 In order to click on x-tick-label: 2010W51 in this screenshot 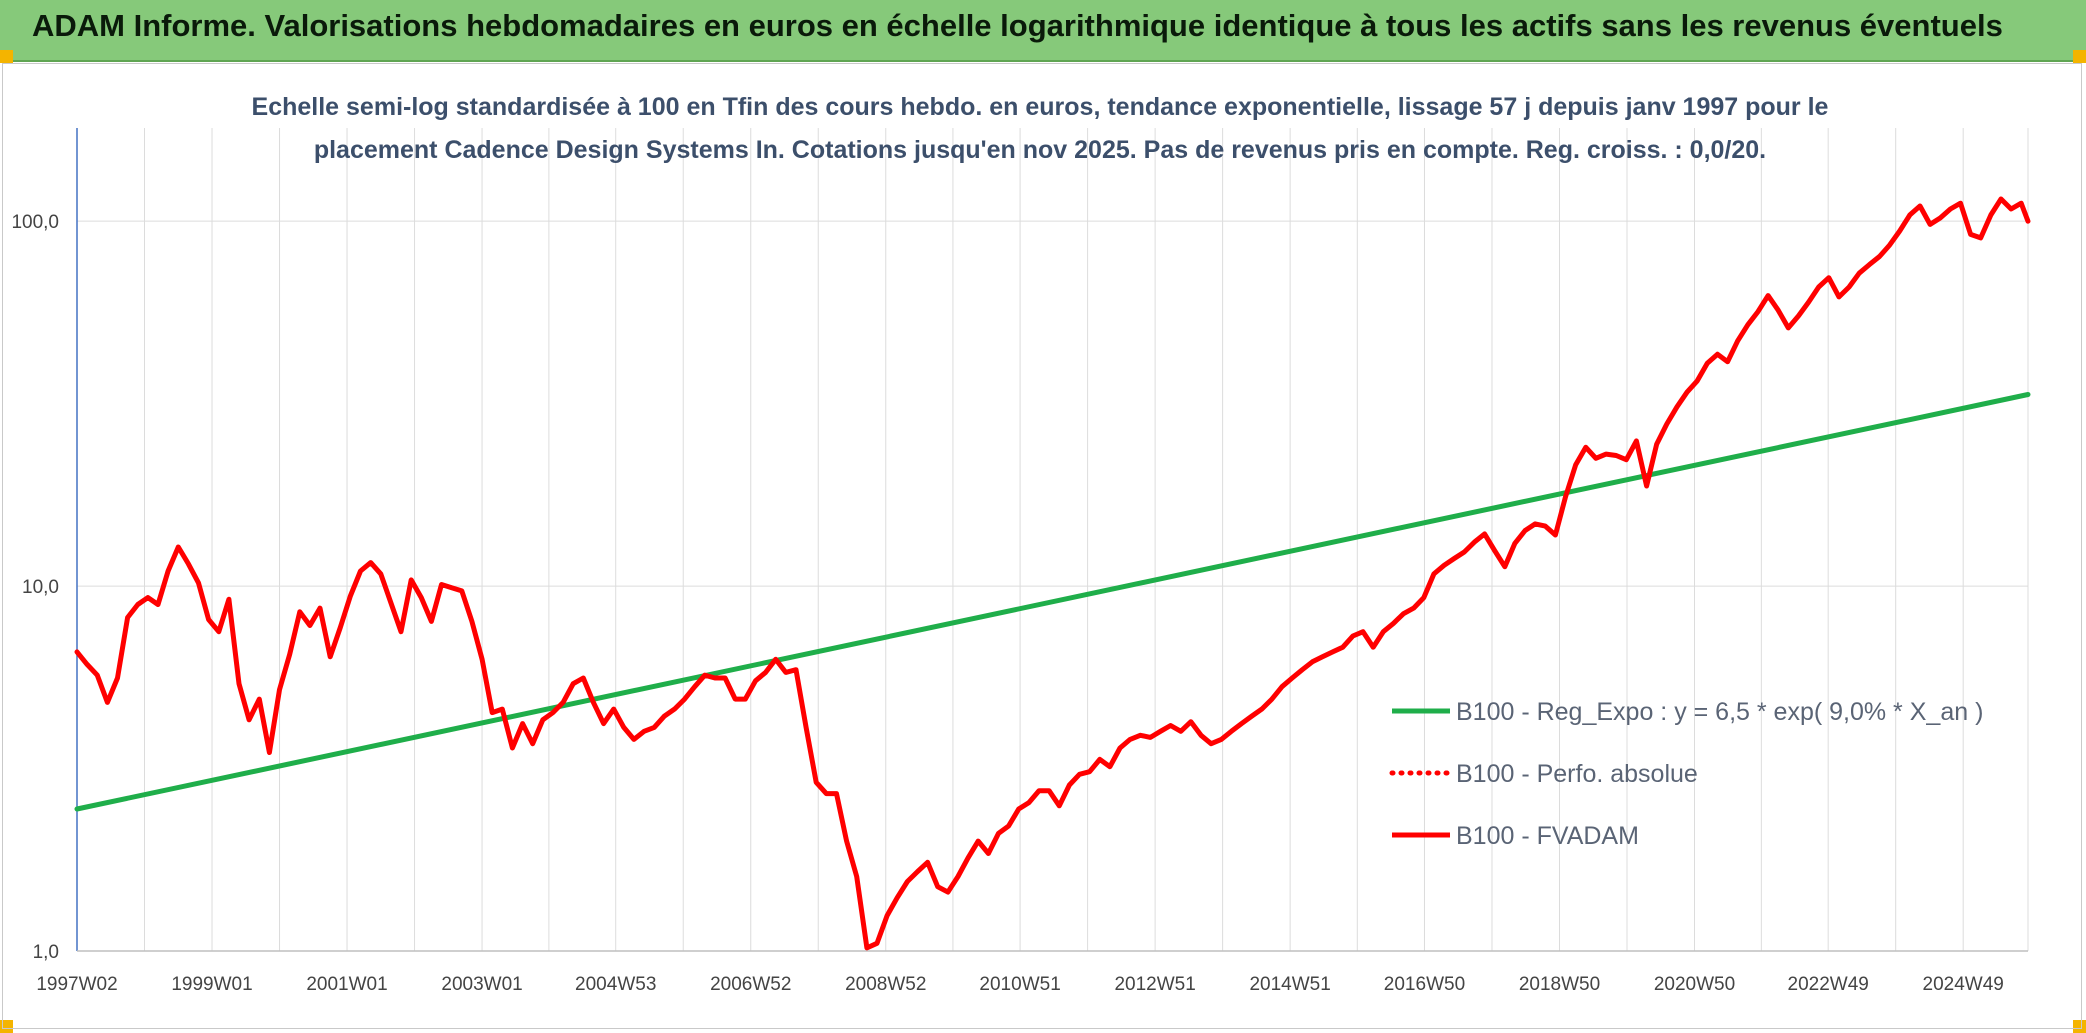, I will do `click(1019, 984)`.